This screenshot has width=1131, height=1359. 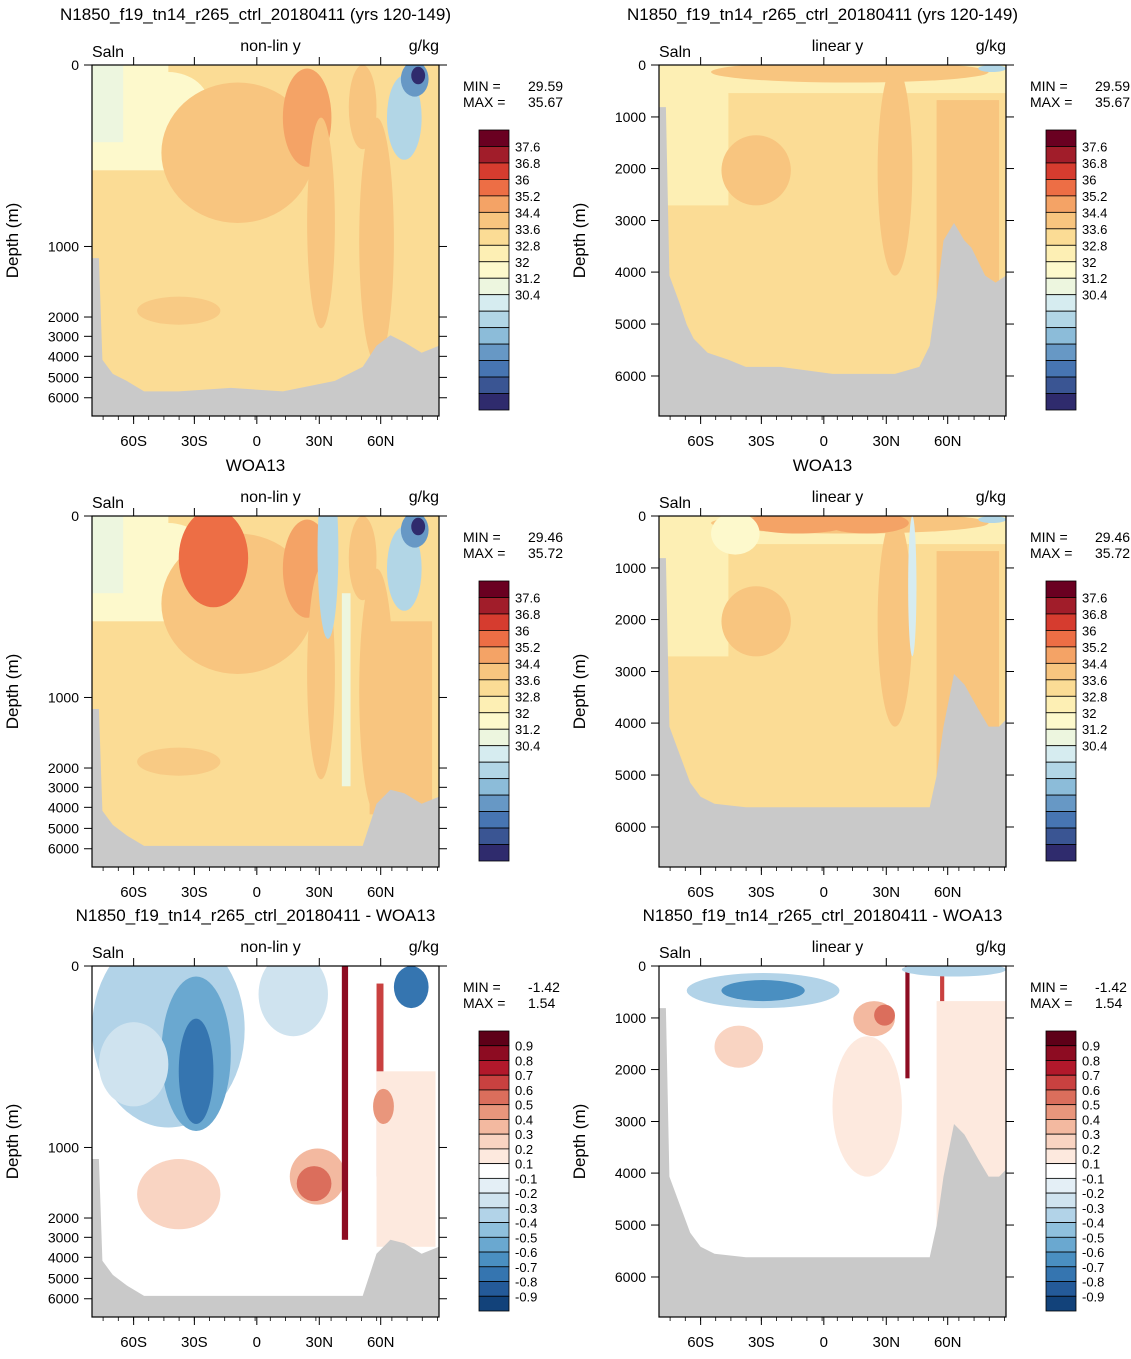 What do you see at coordinates (675, 953) in the screenshot?
I see `variable-label: Saln` at bounding box center [675, 953].